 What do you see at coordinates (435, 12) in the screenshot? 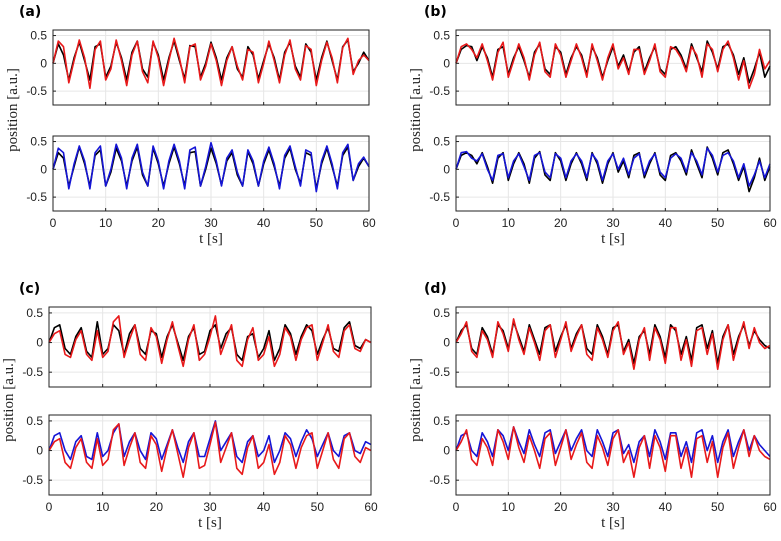
I see `panel-label: (b)` at bounding box center [435, 12].